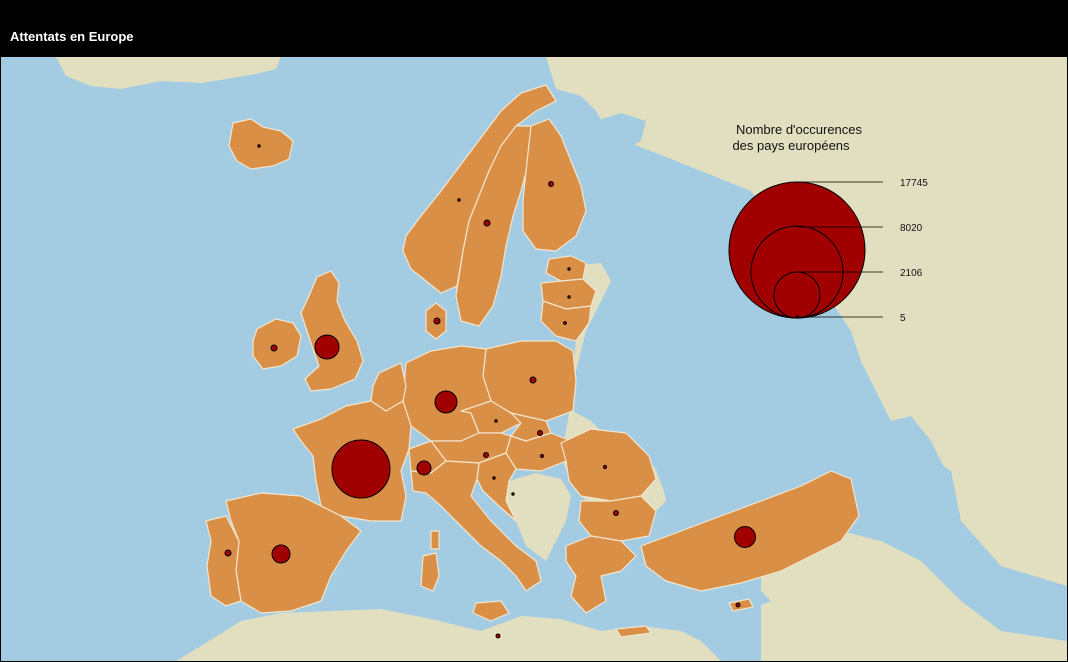  I want to click on bubble-cyprus, so click(738, 605).